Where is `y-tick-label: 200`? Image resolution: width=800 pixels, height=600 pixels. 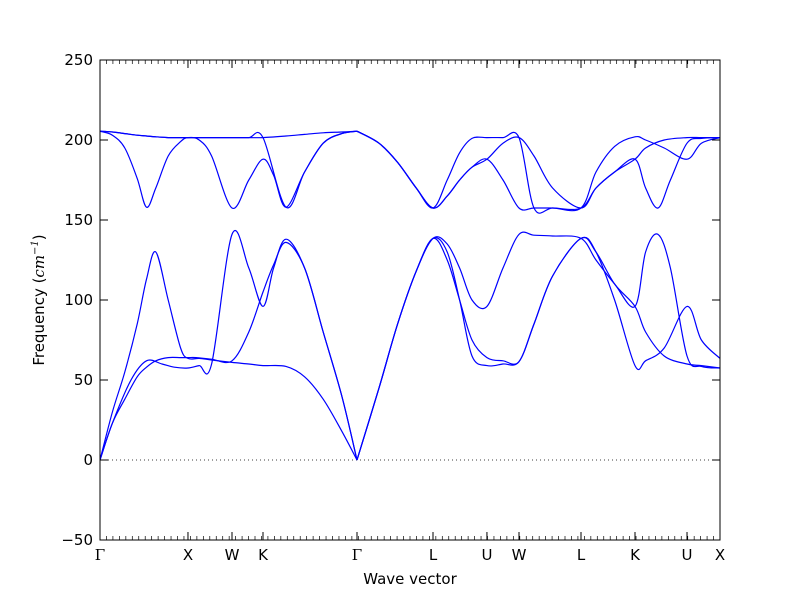
y-tick-label: 200 is located at coordinates (78, 140).